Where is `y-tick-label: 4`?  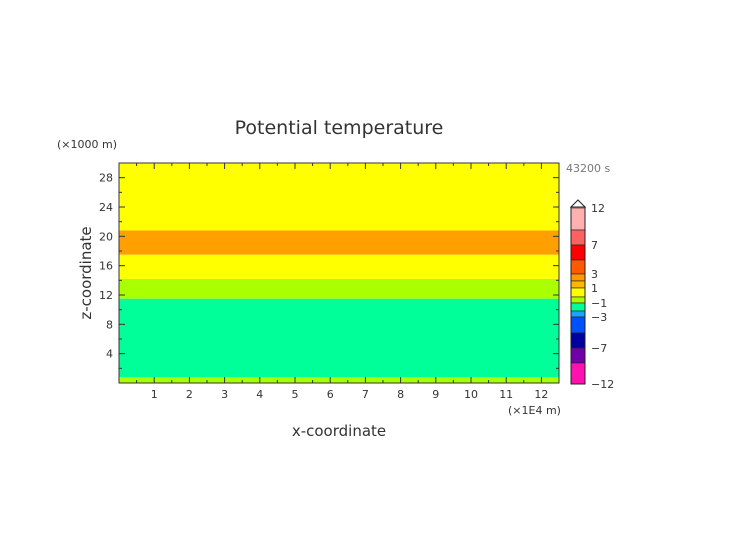 y-tick-label: 4 is located at coordinates (109, 354).